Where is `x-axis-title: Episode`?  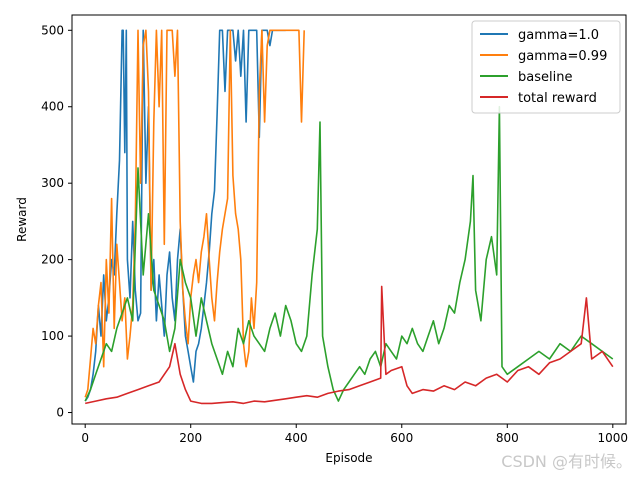 x-axis-title: Episode is located at coordinates (348, 458).